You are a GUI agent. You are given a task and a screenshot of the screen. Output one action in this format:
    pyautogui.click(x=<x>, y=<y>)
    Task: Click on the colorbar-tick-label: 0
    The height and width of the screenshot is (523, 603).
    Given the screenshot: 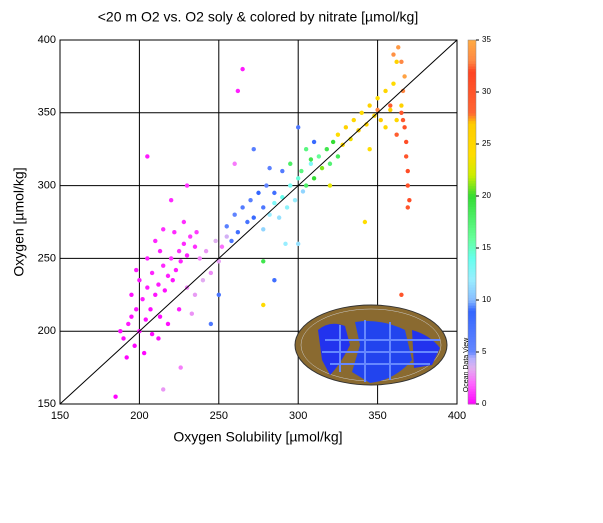 What is the action you would take?
    pyautogui.click(x=484, y=403)
    